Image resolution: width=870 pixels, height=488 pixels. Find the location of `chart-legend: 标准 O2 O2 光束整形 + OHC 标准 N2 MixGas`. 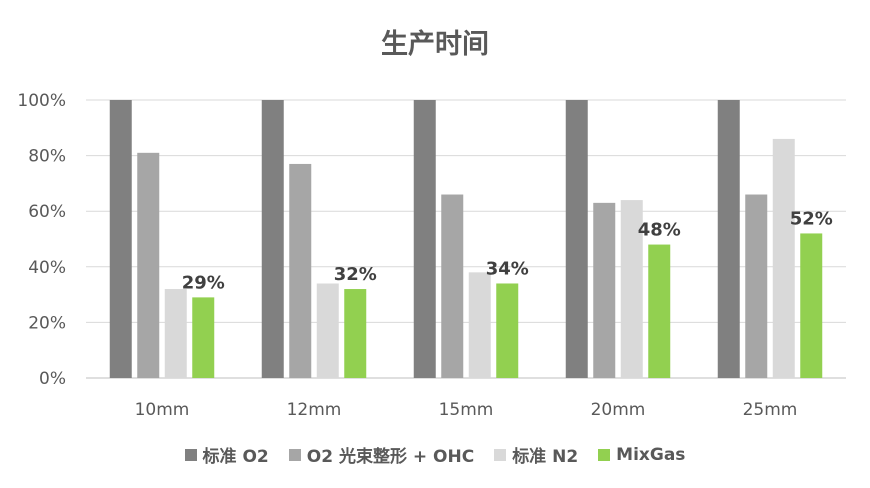

chart-legend: 标准 O2 O2 光束整形 + OHC 标准 N2 MixGas is located at coordinates (435, 454).